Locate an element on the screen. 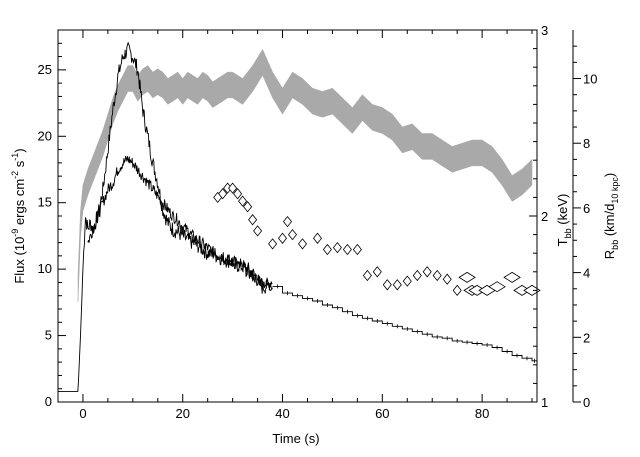 This screenshot has width=640, height=457. radius-tick-label: 0 is located at coordinates (586, 402).